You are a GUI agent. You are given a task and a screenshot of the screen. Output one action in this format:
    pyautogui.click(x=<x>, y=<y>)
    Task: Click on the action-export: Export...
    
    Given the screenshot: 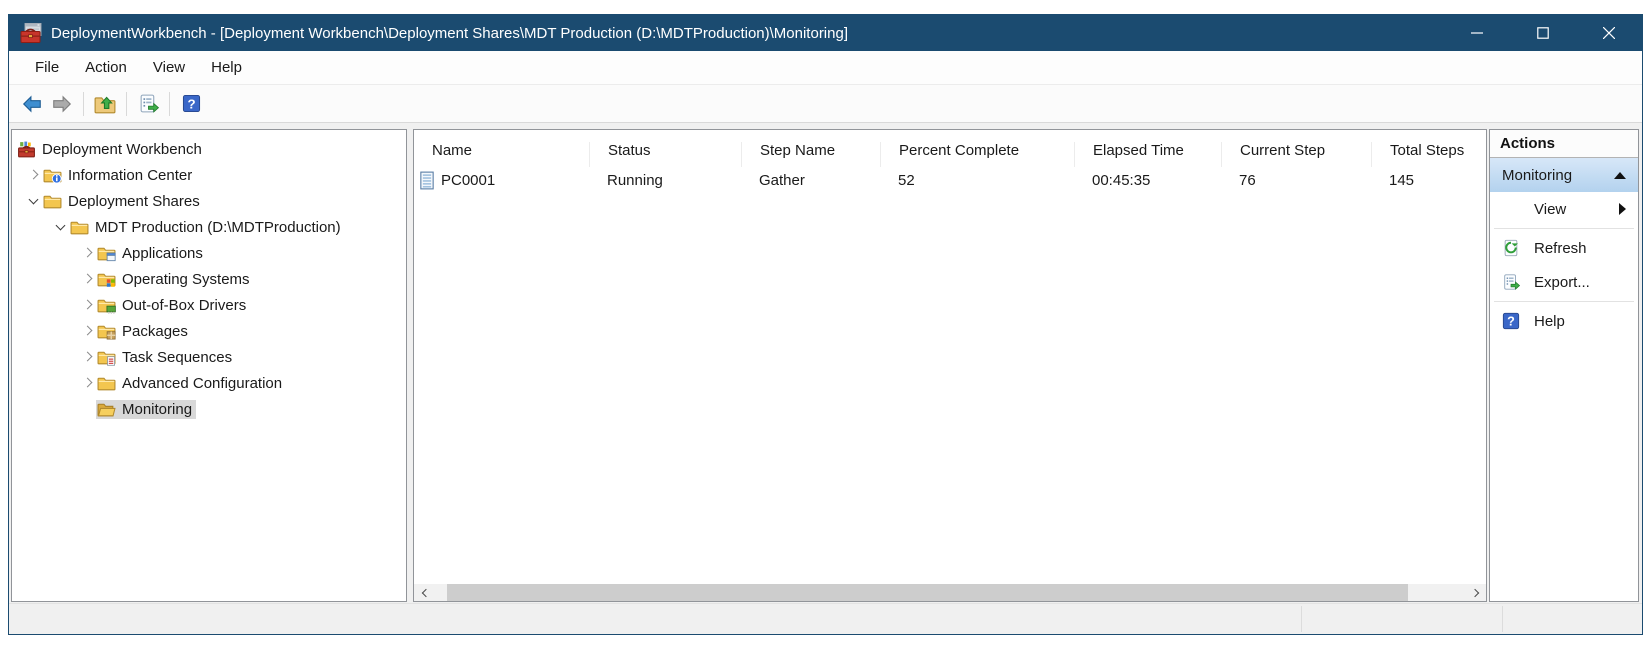 What is the action you would take?
    pyautogui.click(x=1564, y=282)
    